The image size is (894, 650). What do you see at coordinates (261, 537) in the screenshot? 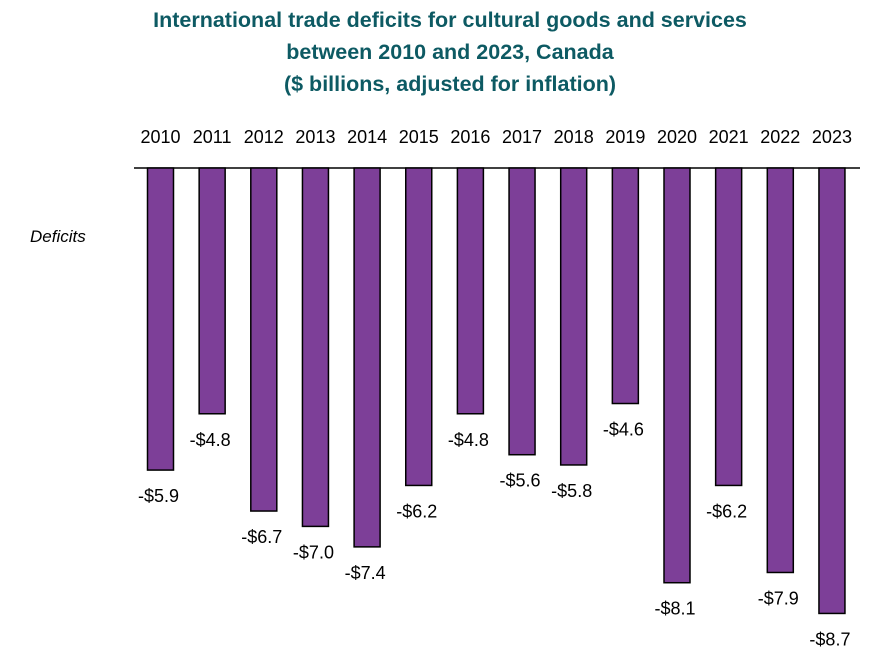
I see `data-label: -$6.7` at bounding box center [261, 537].